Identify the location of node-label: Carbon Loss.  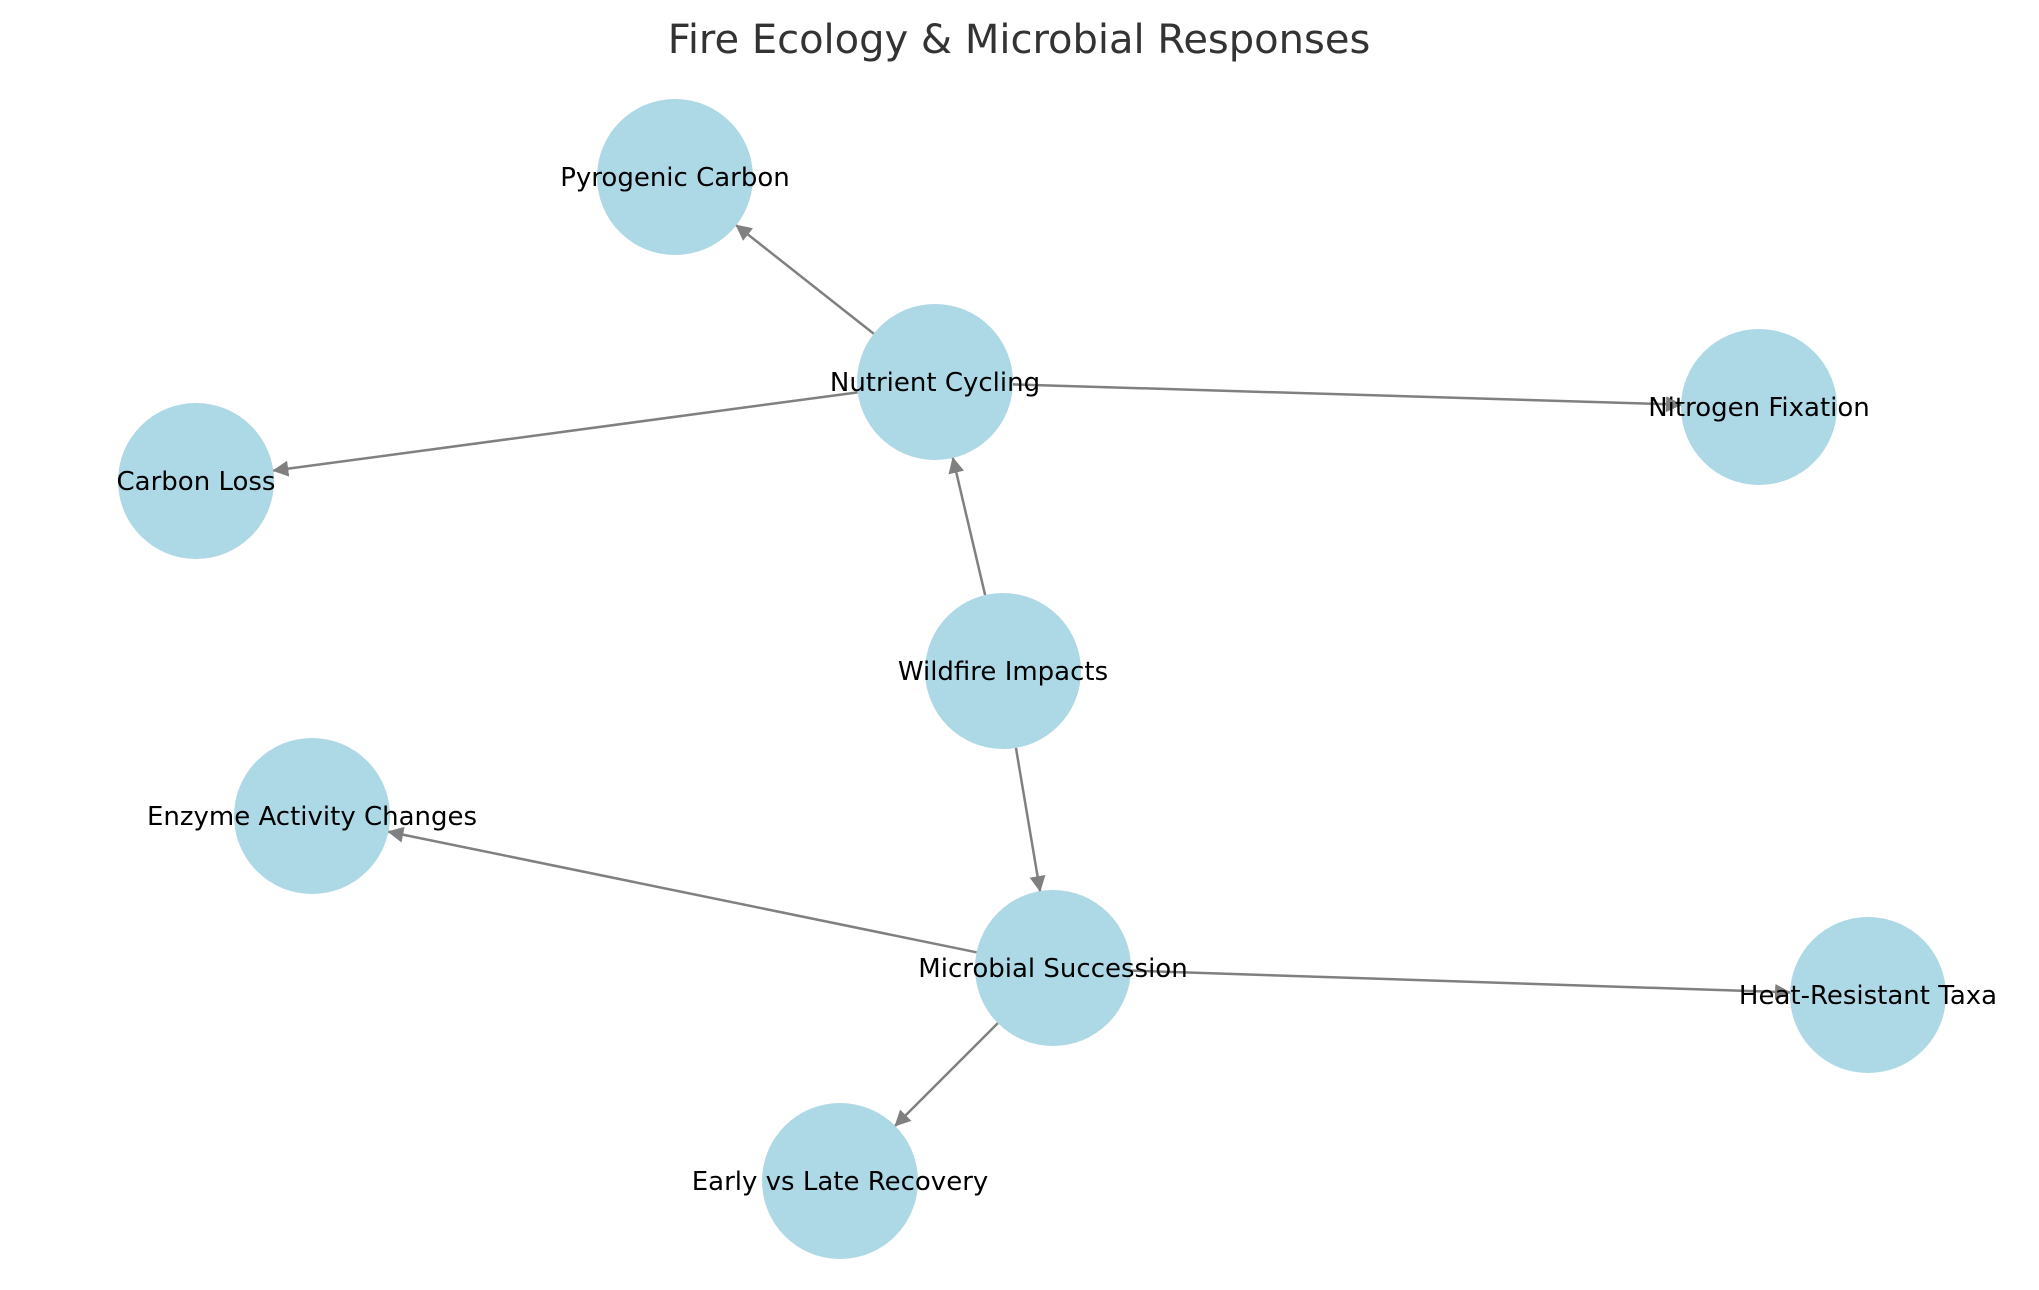
(196, 482).